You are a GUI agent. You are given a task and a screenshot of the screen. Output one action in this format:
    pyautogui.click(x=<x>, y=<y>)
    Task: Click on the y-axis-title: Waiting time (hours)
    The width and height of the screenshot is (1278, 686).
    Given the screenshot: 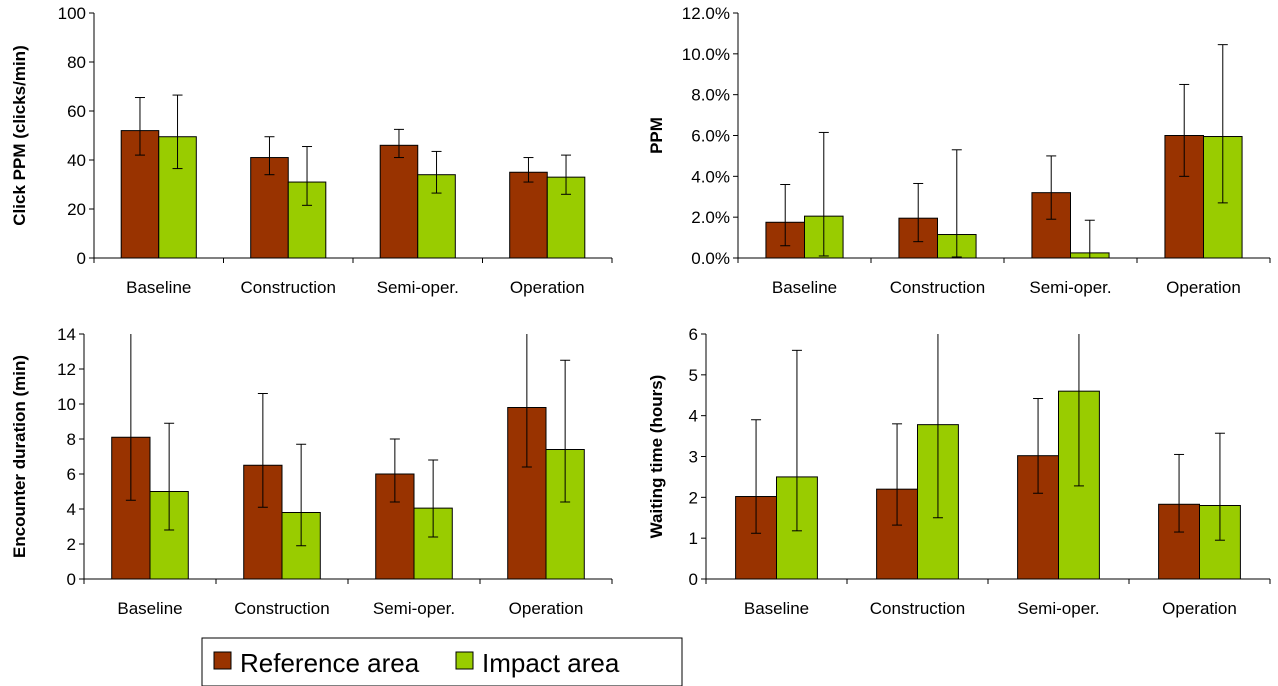 What is the action you would take?
    pyautogui.click(x=656, y=457)
    